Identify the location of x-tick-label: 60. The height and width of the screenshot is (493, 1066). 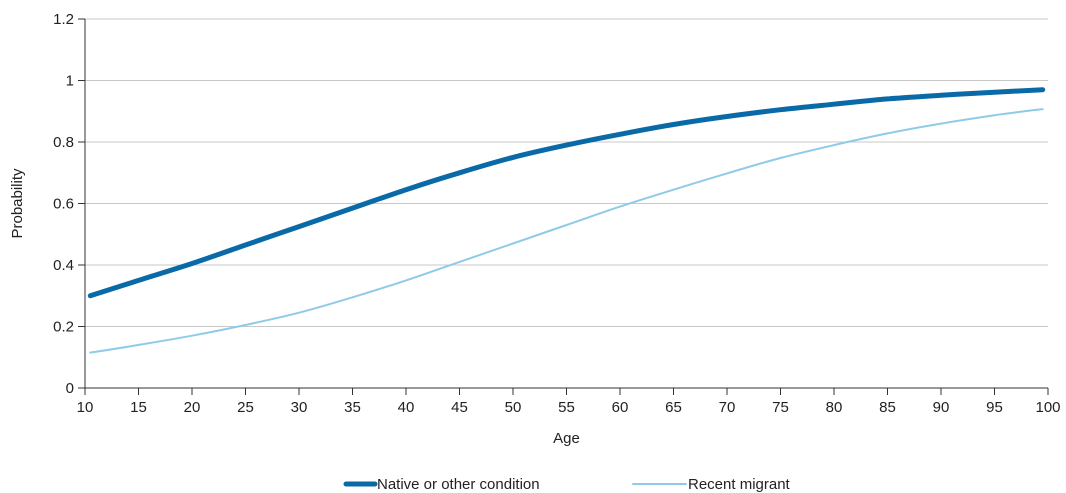
(620, 407).